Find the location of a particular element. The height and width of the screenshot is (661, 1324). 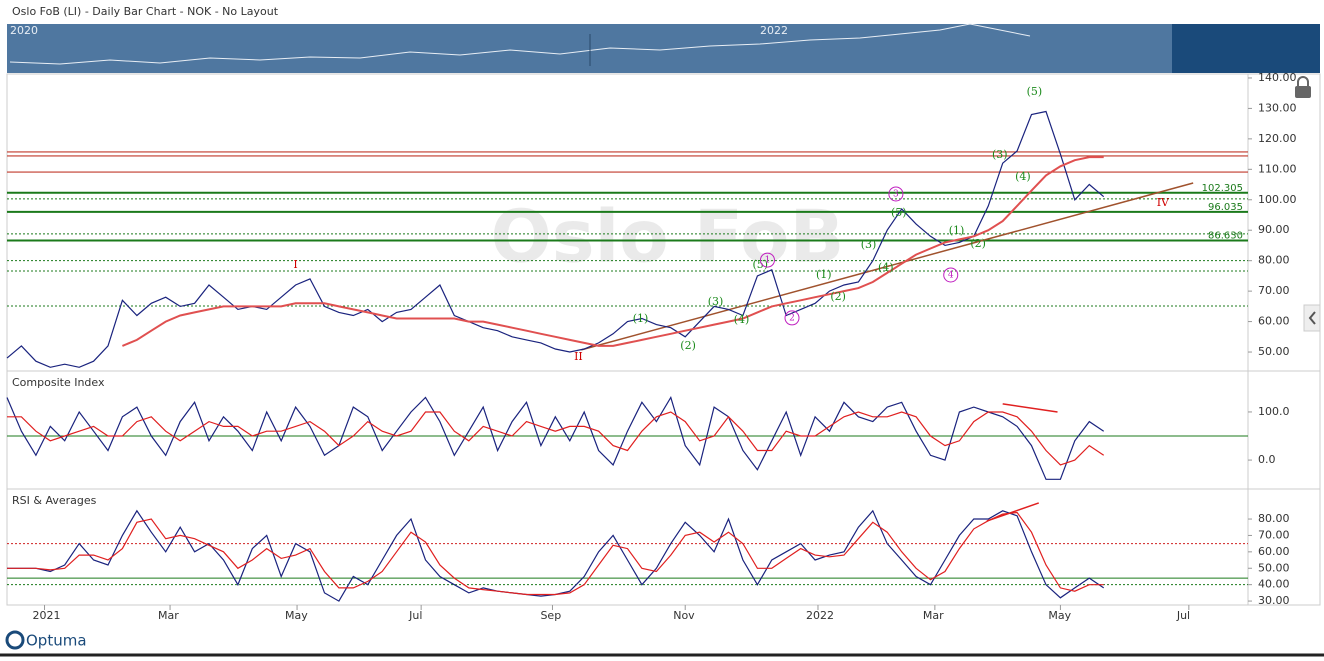

toggle-arrow is located at coordinates (1312, 318).